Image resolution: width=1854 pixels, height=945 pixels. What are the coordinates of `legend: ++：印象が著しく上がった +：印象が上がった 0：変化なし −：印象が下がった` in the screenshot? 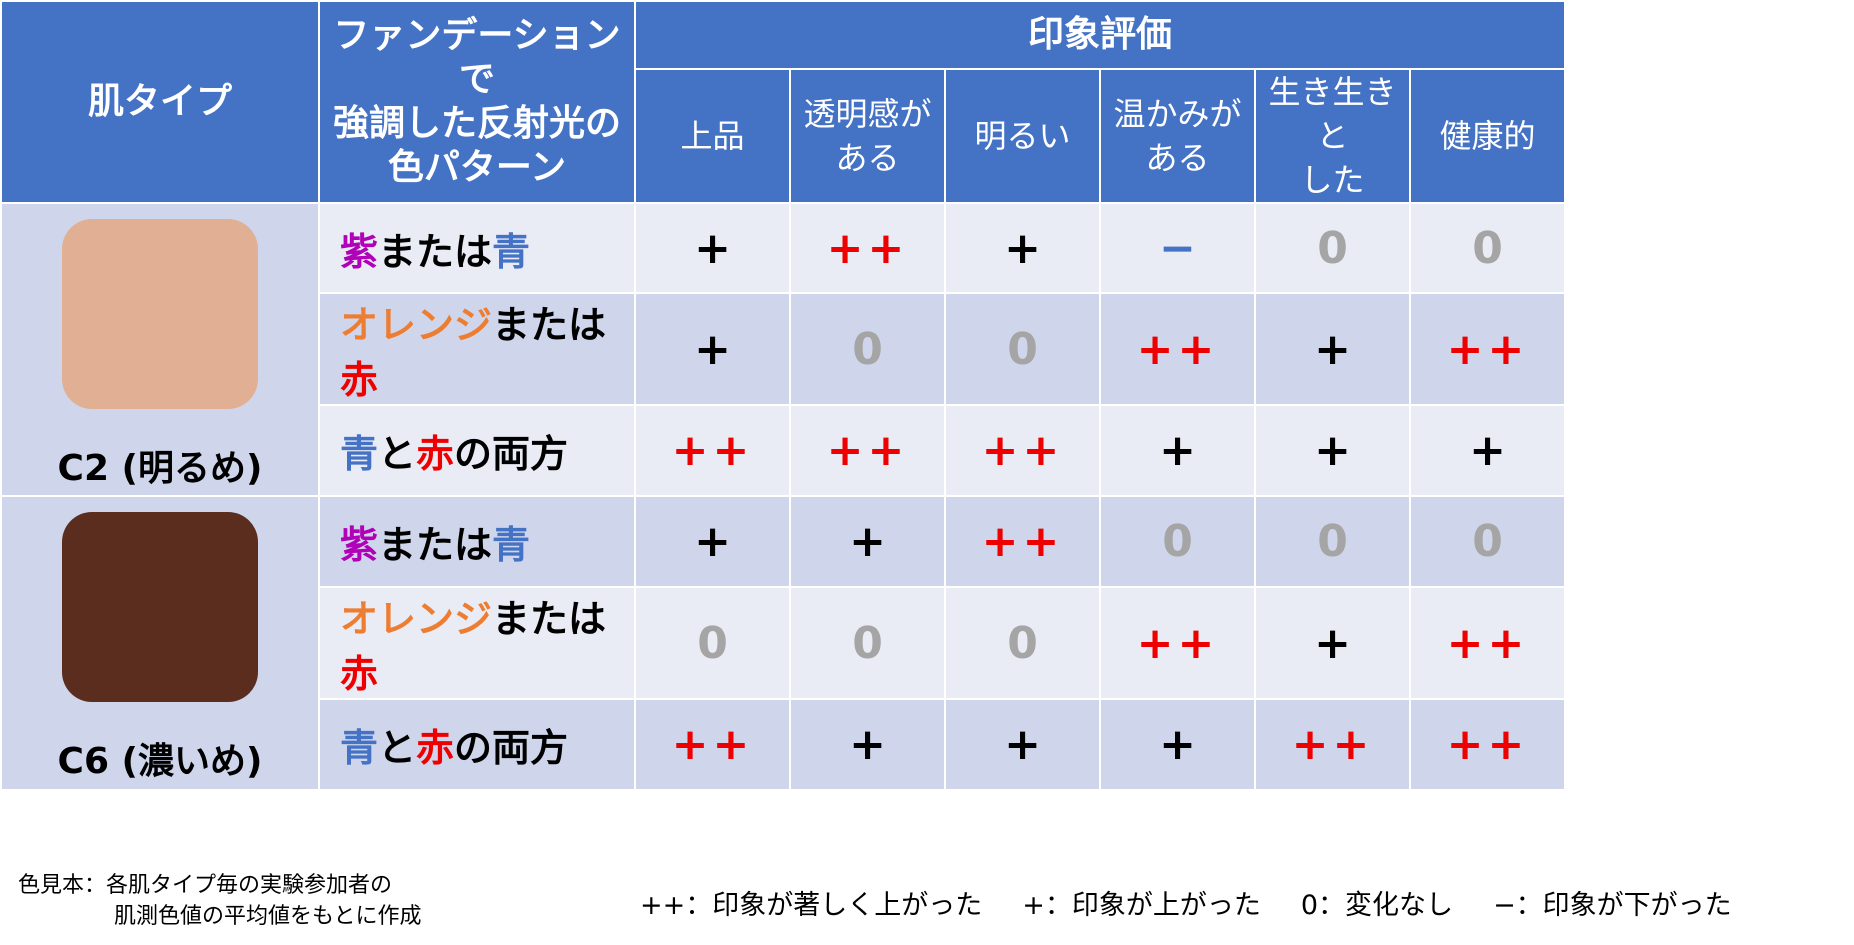 It's located at (1206, 902).